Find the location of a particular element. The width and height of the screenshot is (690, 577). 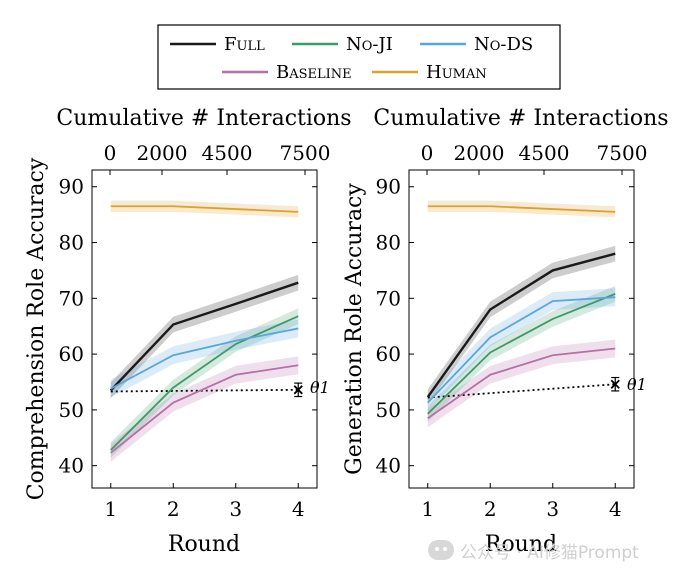

watermark: 公众号 · AI修猫Prompt is located at coordinates (553, 550).